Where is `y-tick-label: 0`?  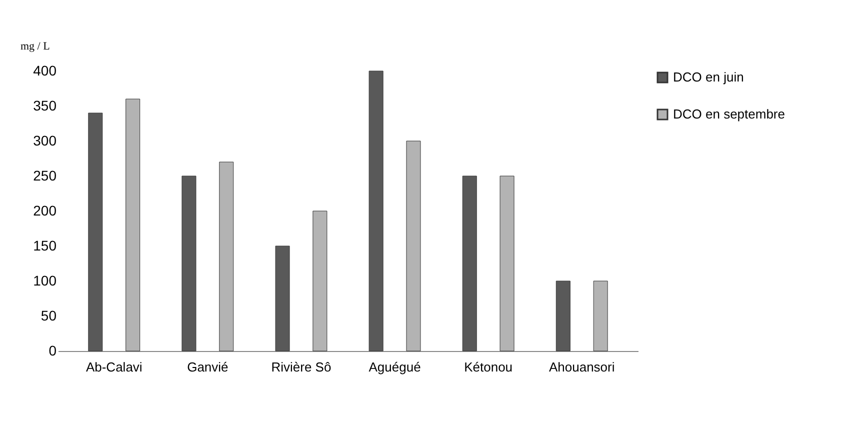 y-tick-label: 0 is located at coordinates (52, 350).